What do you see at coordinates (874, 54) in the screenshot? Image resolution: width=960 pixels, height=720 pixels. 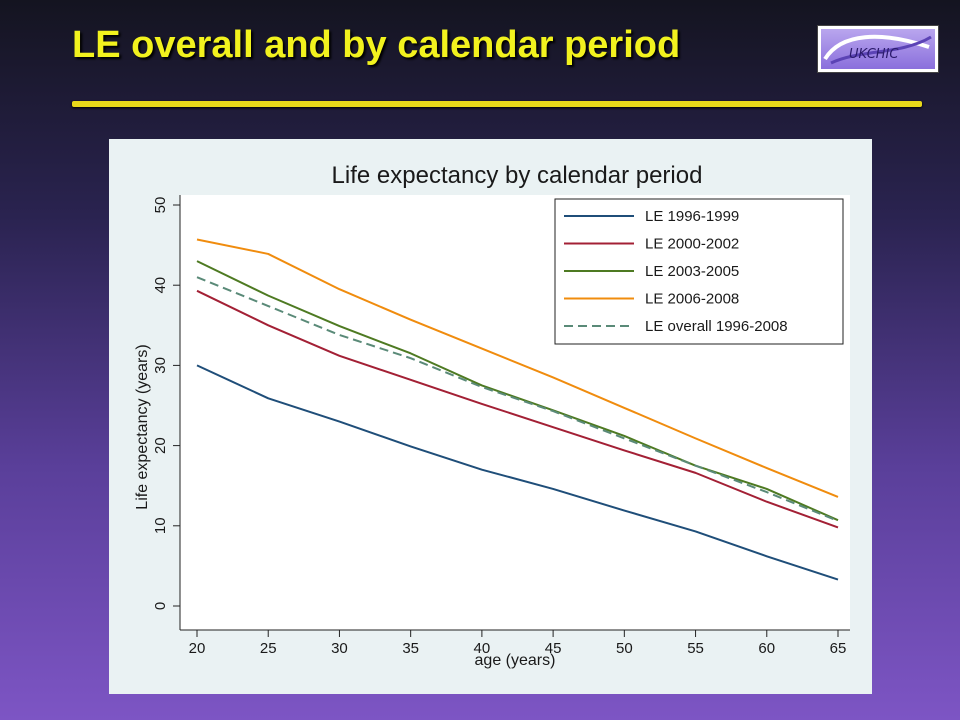 I see `logo-text: UKCHIC` at bounding box center [874, 54].